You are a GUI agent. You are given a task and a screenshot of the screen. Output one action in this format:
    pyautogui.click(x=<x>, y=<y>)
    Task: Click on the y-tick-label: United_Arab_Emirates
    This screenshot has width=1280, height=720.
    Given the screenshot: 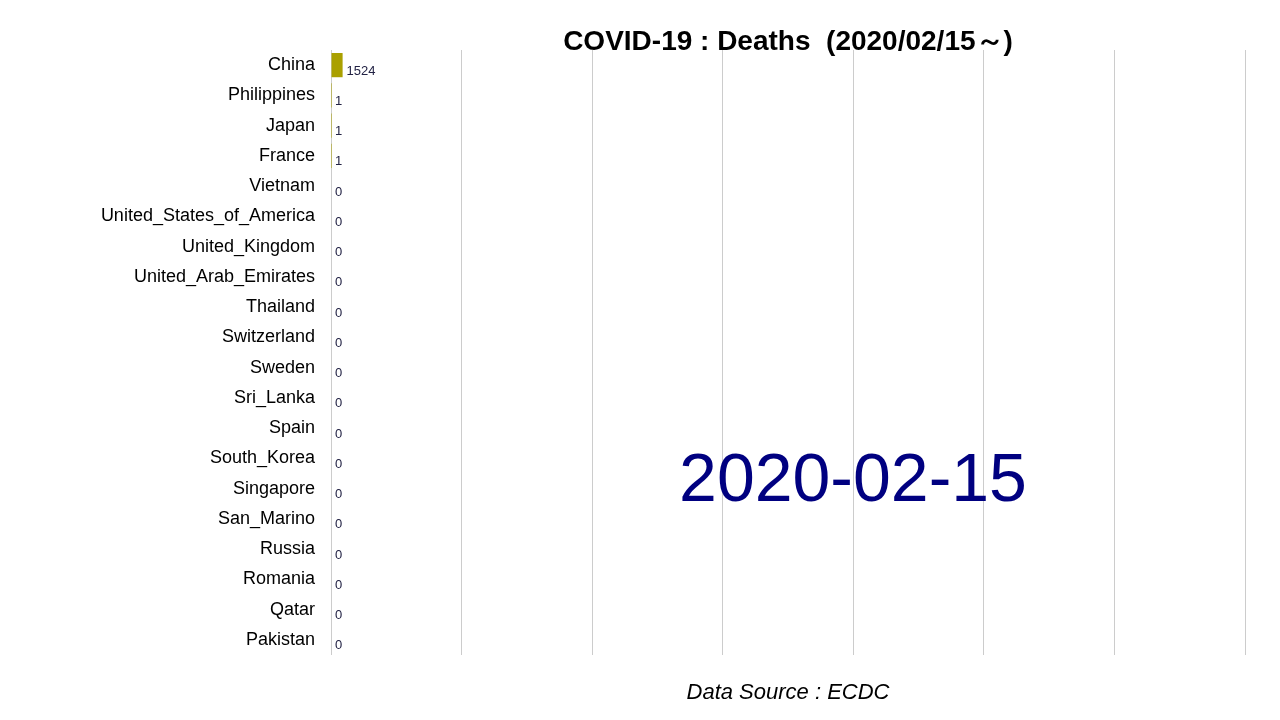 What is the action you would take?
    pyautogui.click(x=224, y=276)
    